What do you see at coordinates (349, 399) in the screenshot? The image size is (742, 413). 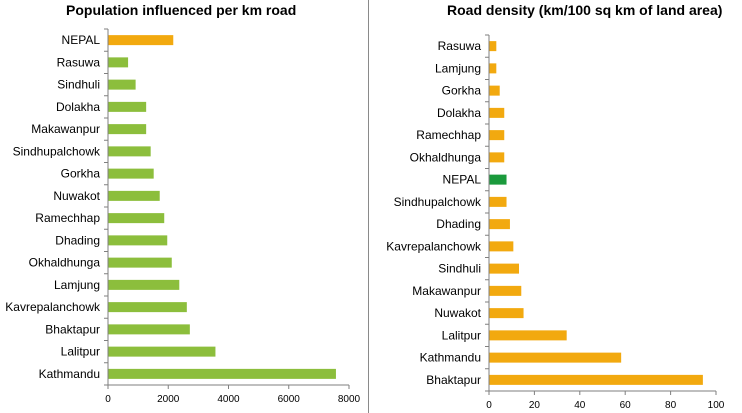 I see `value-tick-label: 8000` at bounding box center [349, 399].